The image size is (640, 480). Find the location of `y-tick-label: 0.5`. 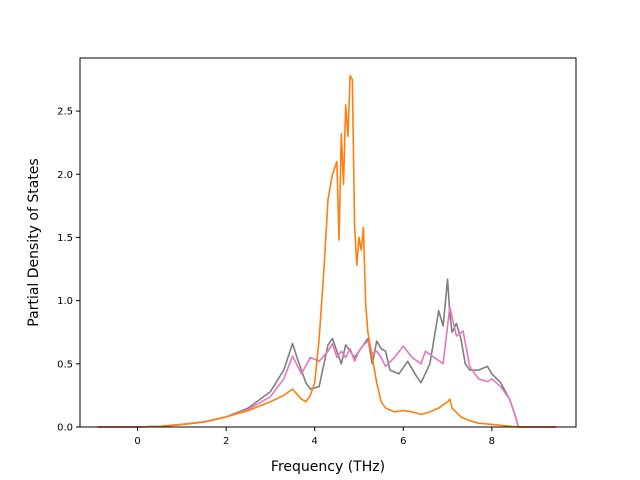

y-tick-label: 0.5 is located at coordinates (65, 364).